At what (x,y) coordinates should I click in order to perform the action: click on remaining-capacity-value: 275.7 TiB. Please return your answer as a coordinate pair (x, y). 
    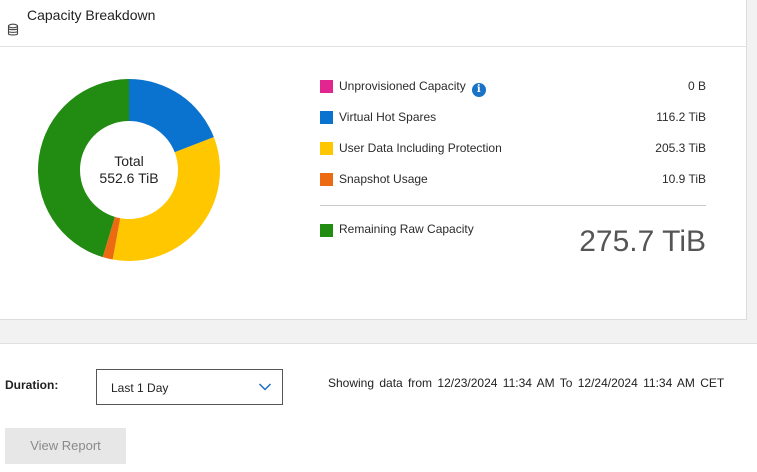
    Looking at the image, I should click on (642, 241).